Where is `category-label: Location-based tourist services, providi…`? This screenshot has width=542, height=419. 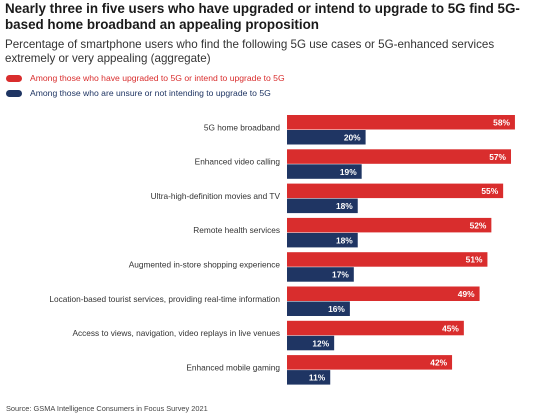 category-label: Location-based tourist services, providi… is located at coordinates (164, 299).